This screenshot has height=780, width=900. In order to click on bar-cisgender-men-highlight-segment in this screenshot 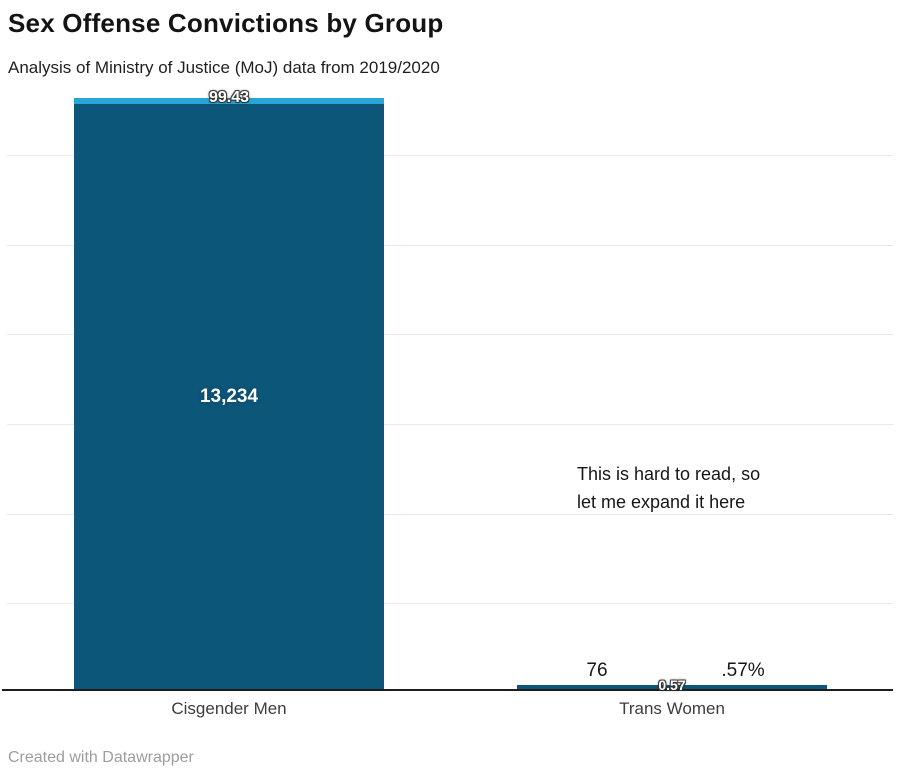, I will do `click(229, 101)`.